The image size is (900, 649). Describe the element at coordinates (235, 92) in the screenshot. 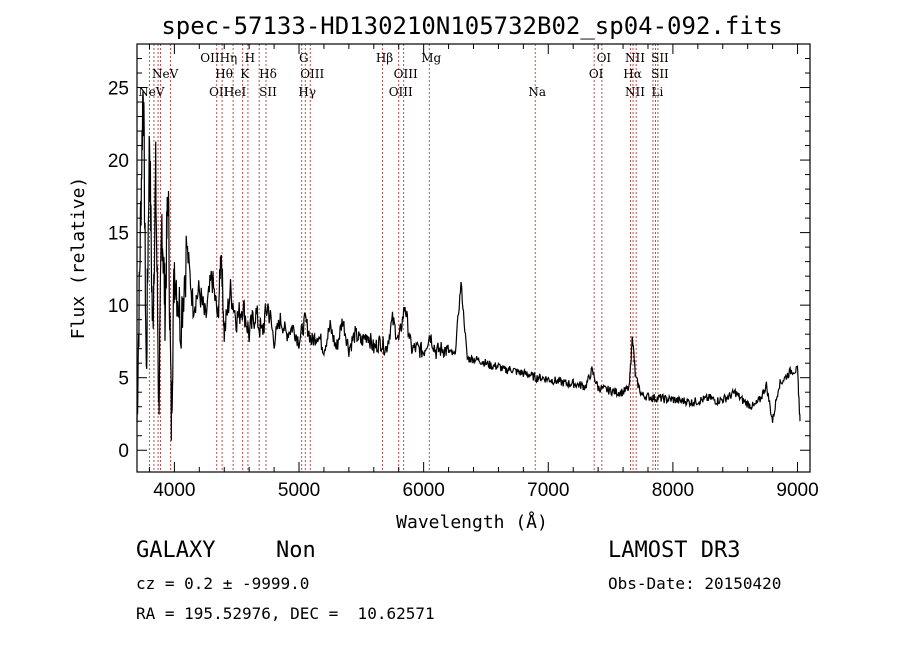

I see `line-label: HeI` at that location.